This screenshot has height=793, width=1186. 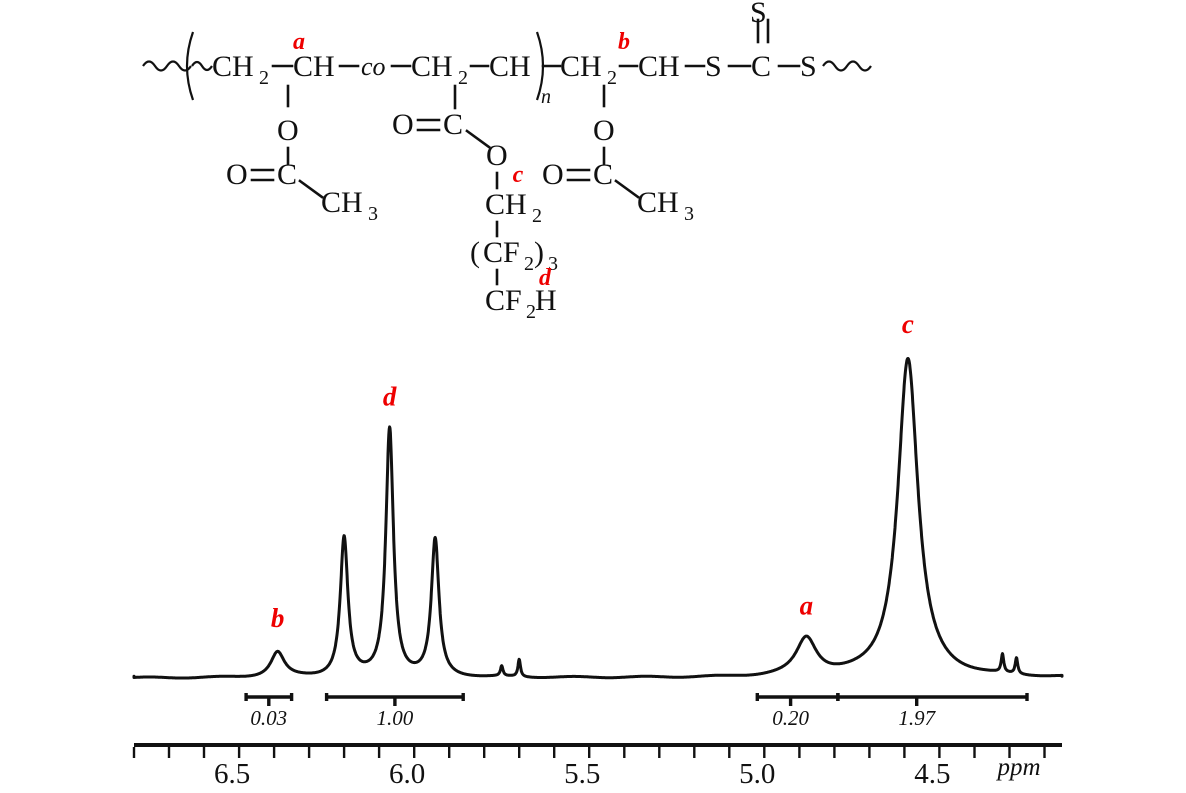 I want to click on cf2-repeat-count: 3, so click(x=553, y=264).